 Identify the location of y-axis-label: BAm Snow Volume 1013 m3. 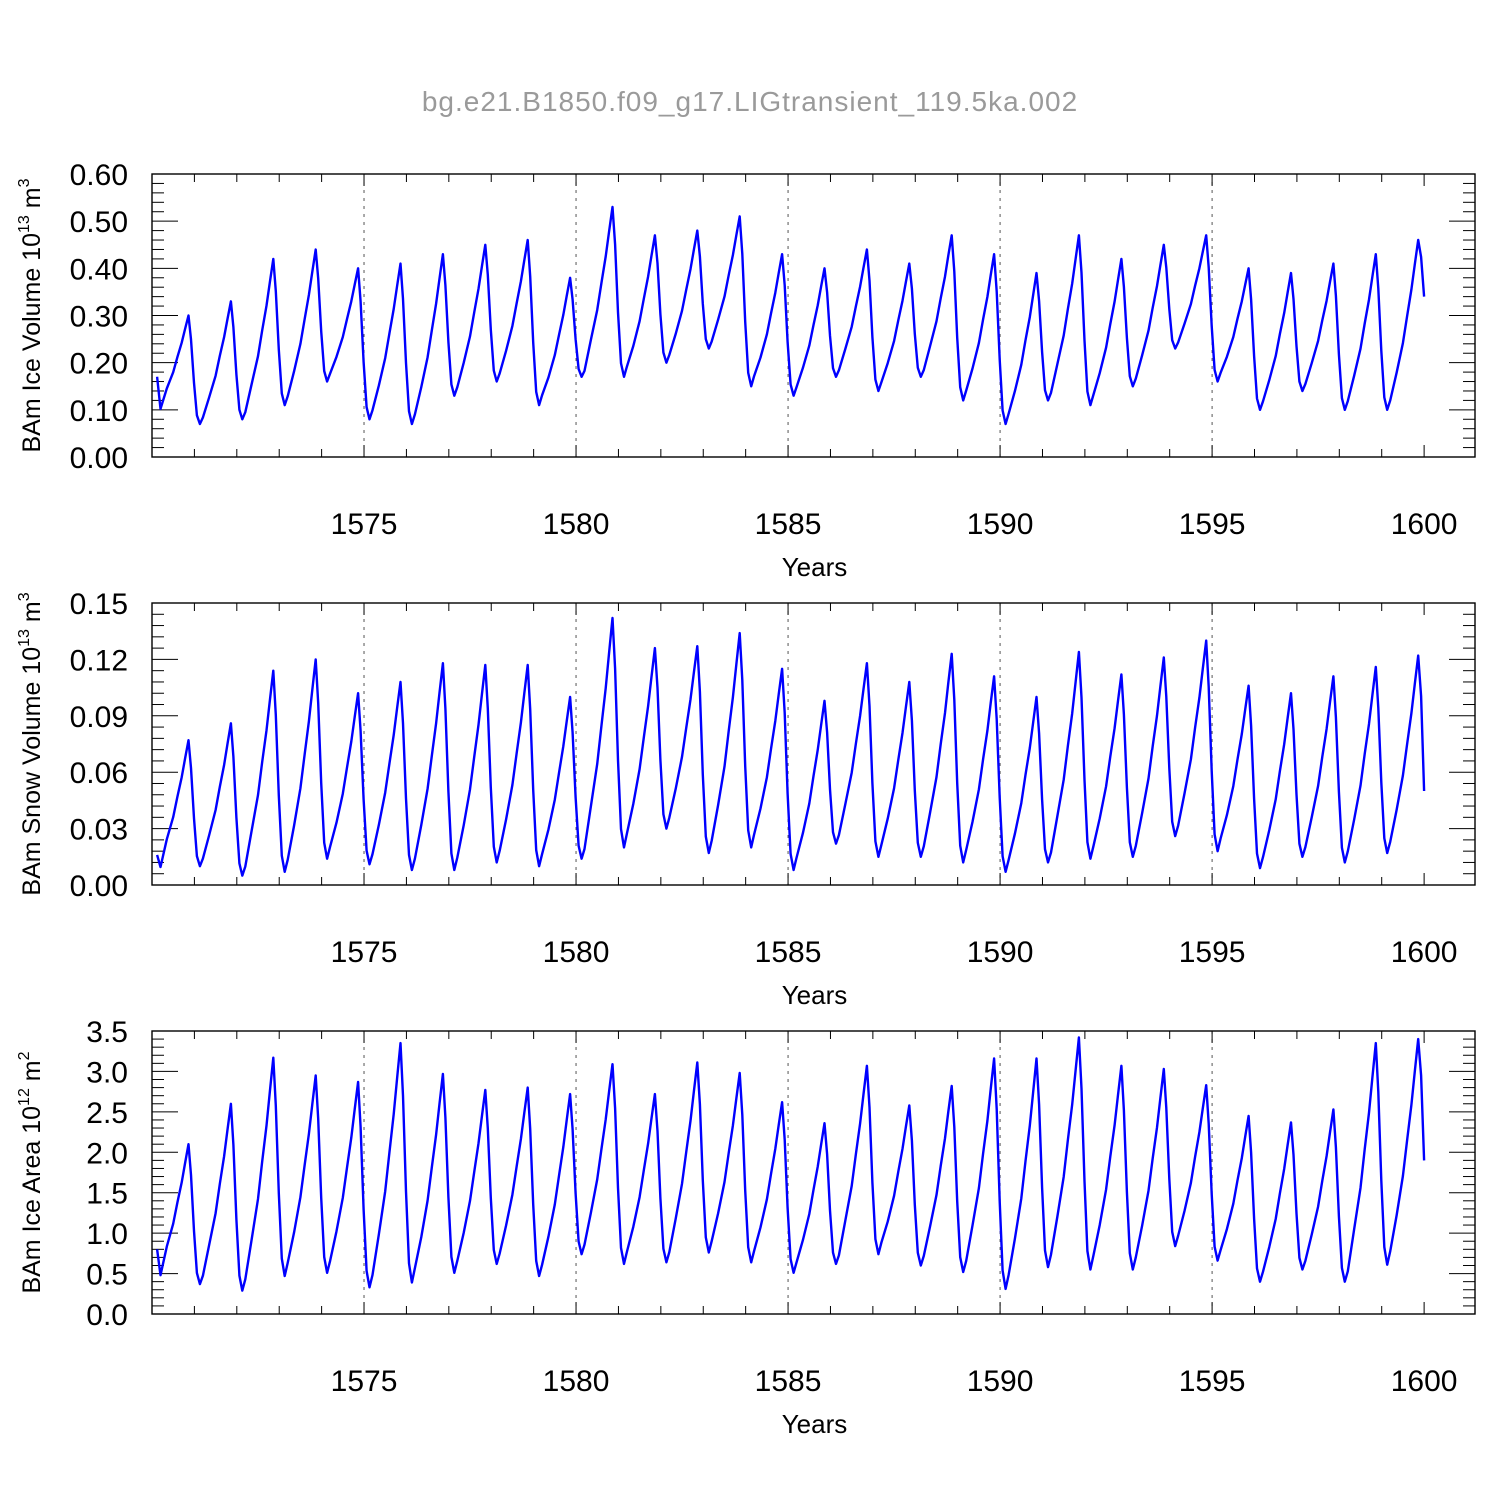
(31, 743).